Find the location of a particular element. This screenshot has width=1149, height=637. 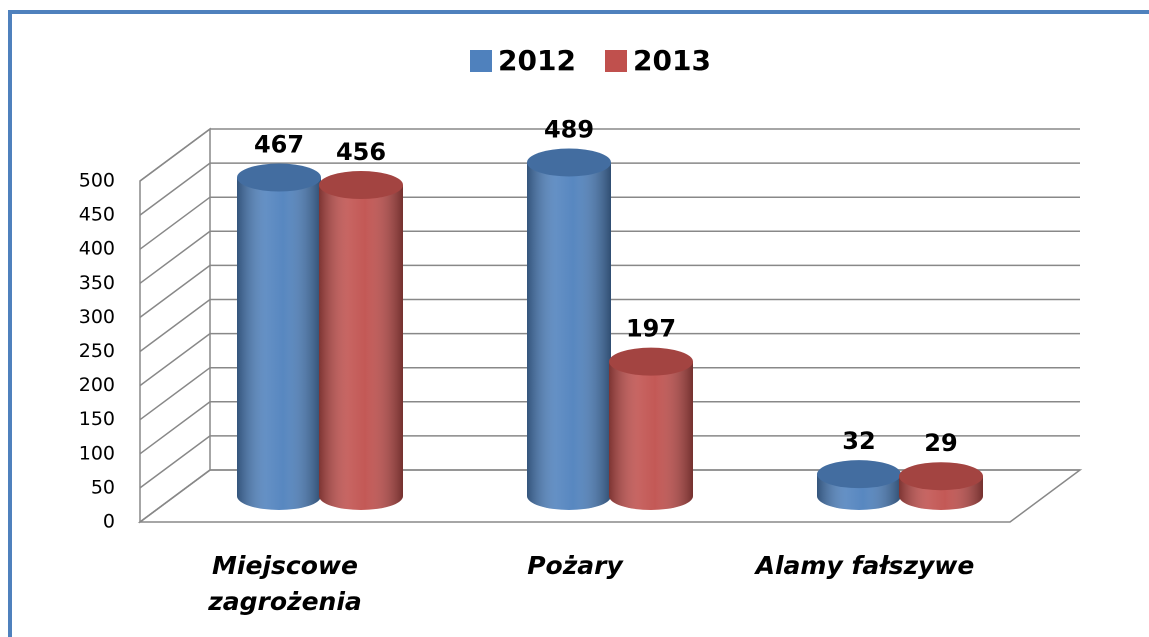

y-tick-label: 50 is located at coordinates (103, 487).